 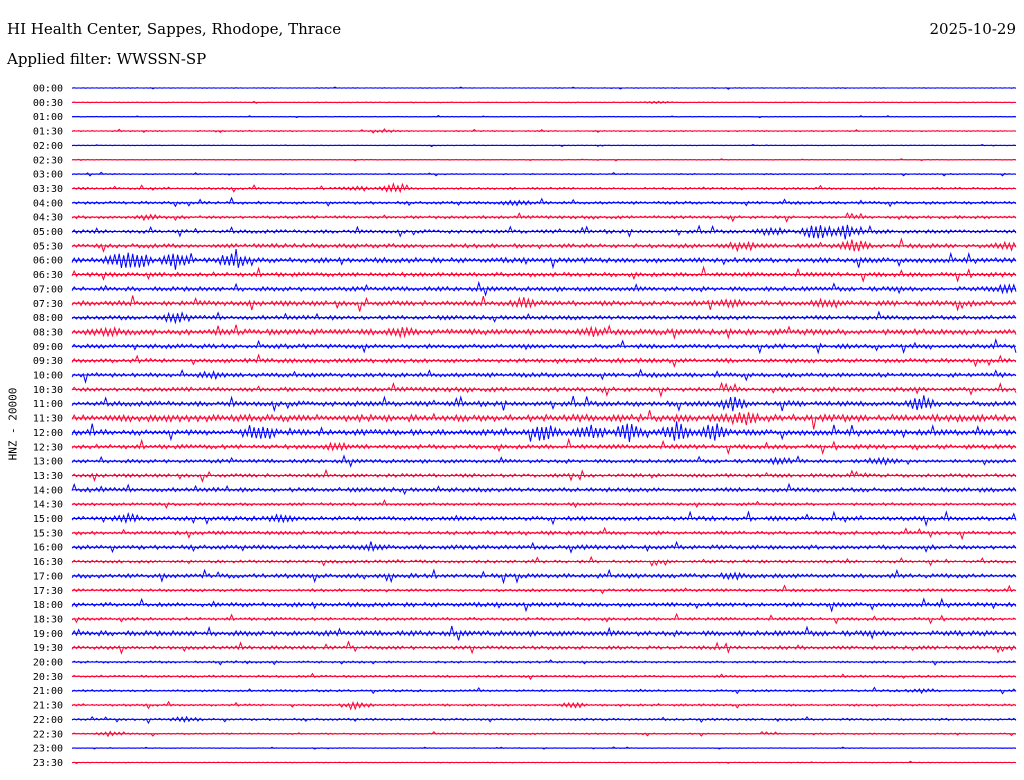 I want to click on time-tick-label: 08:30, so click(x=48, y=332).